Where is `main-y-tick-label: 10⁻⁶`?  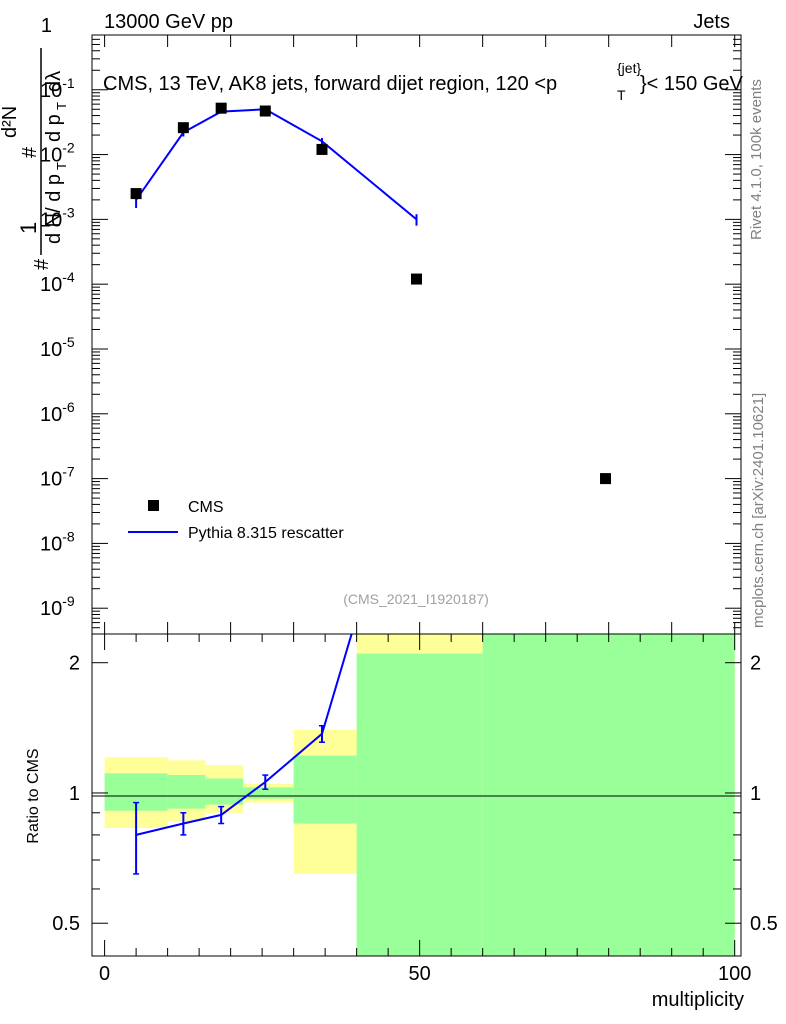 main-y-tick-label: 10⁻⁶ is located at coordinates (57, 412).